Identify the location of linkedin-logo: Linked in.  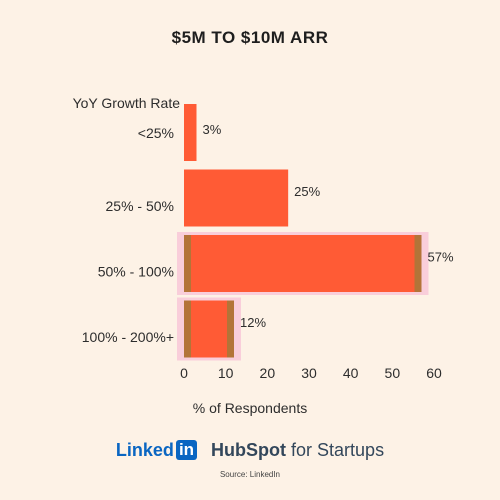
(156, 450).